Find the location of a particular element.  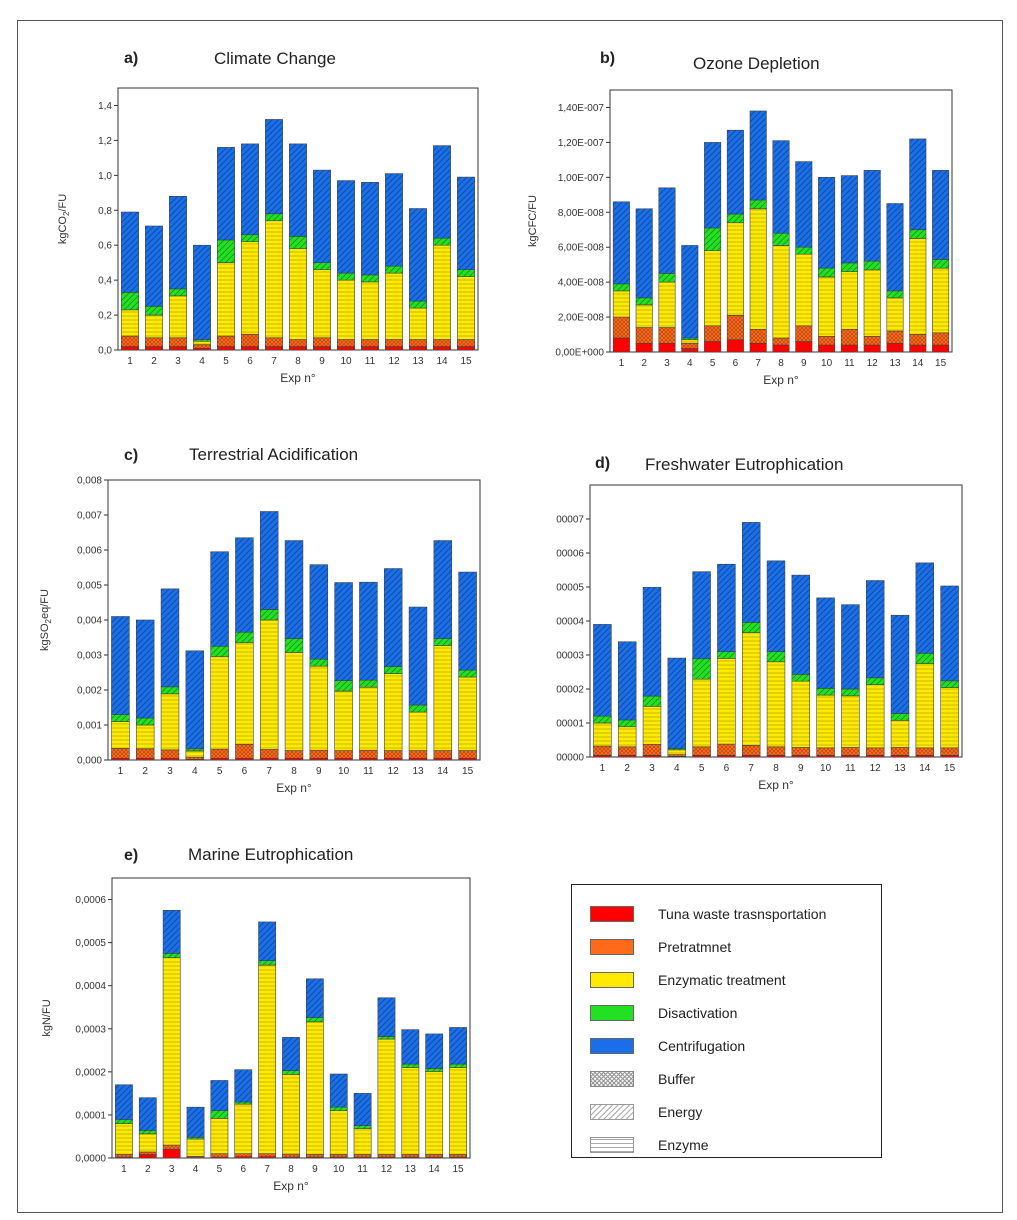

x-tick-label: 15 is located at coordinates (459, 1169).